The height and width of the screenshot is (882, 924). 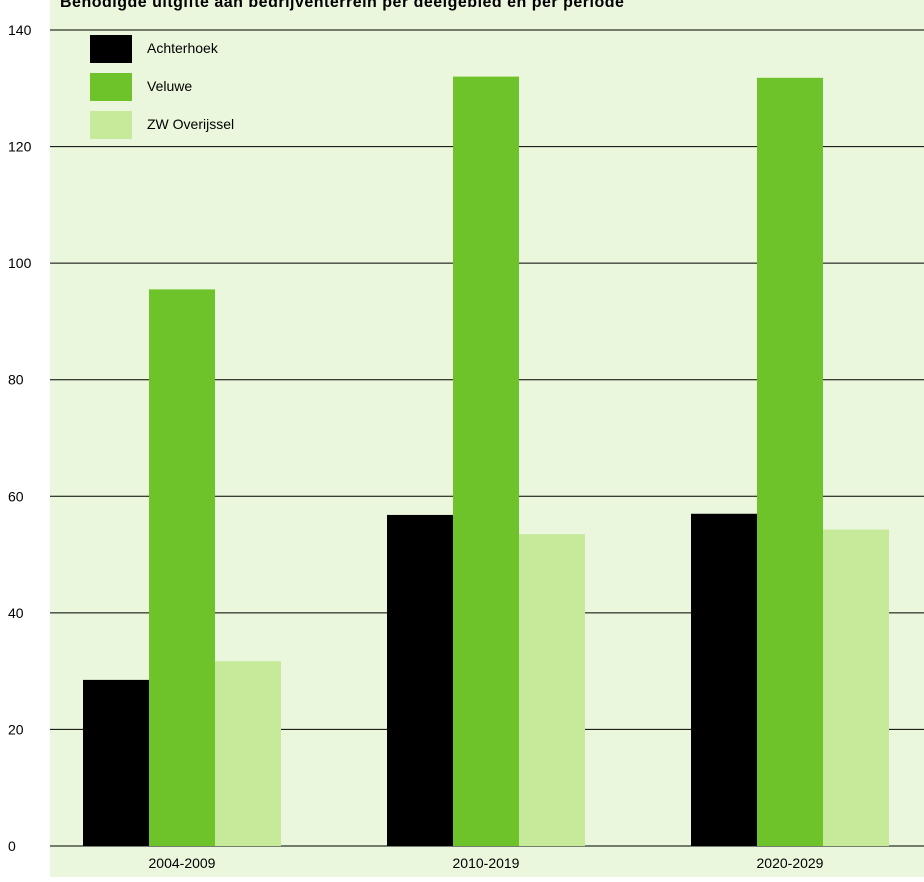 What do you see at coordinates (724, 679) in the screenshot?
I see `bar-achterhoek-2020-2029` at bounding box center [724, 679].